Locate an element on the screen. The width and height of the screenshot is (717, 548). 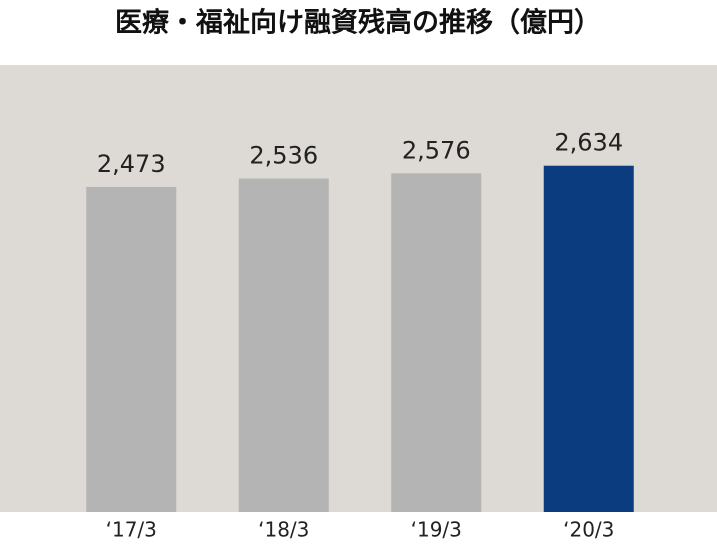
x-tick-label: ‘20/3 is located at coordinates (588, 530).